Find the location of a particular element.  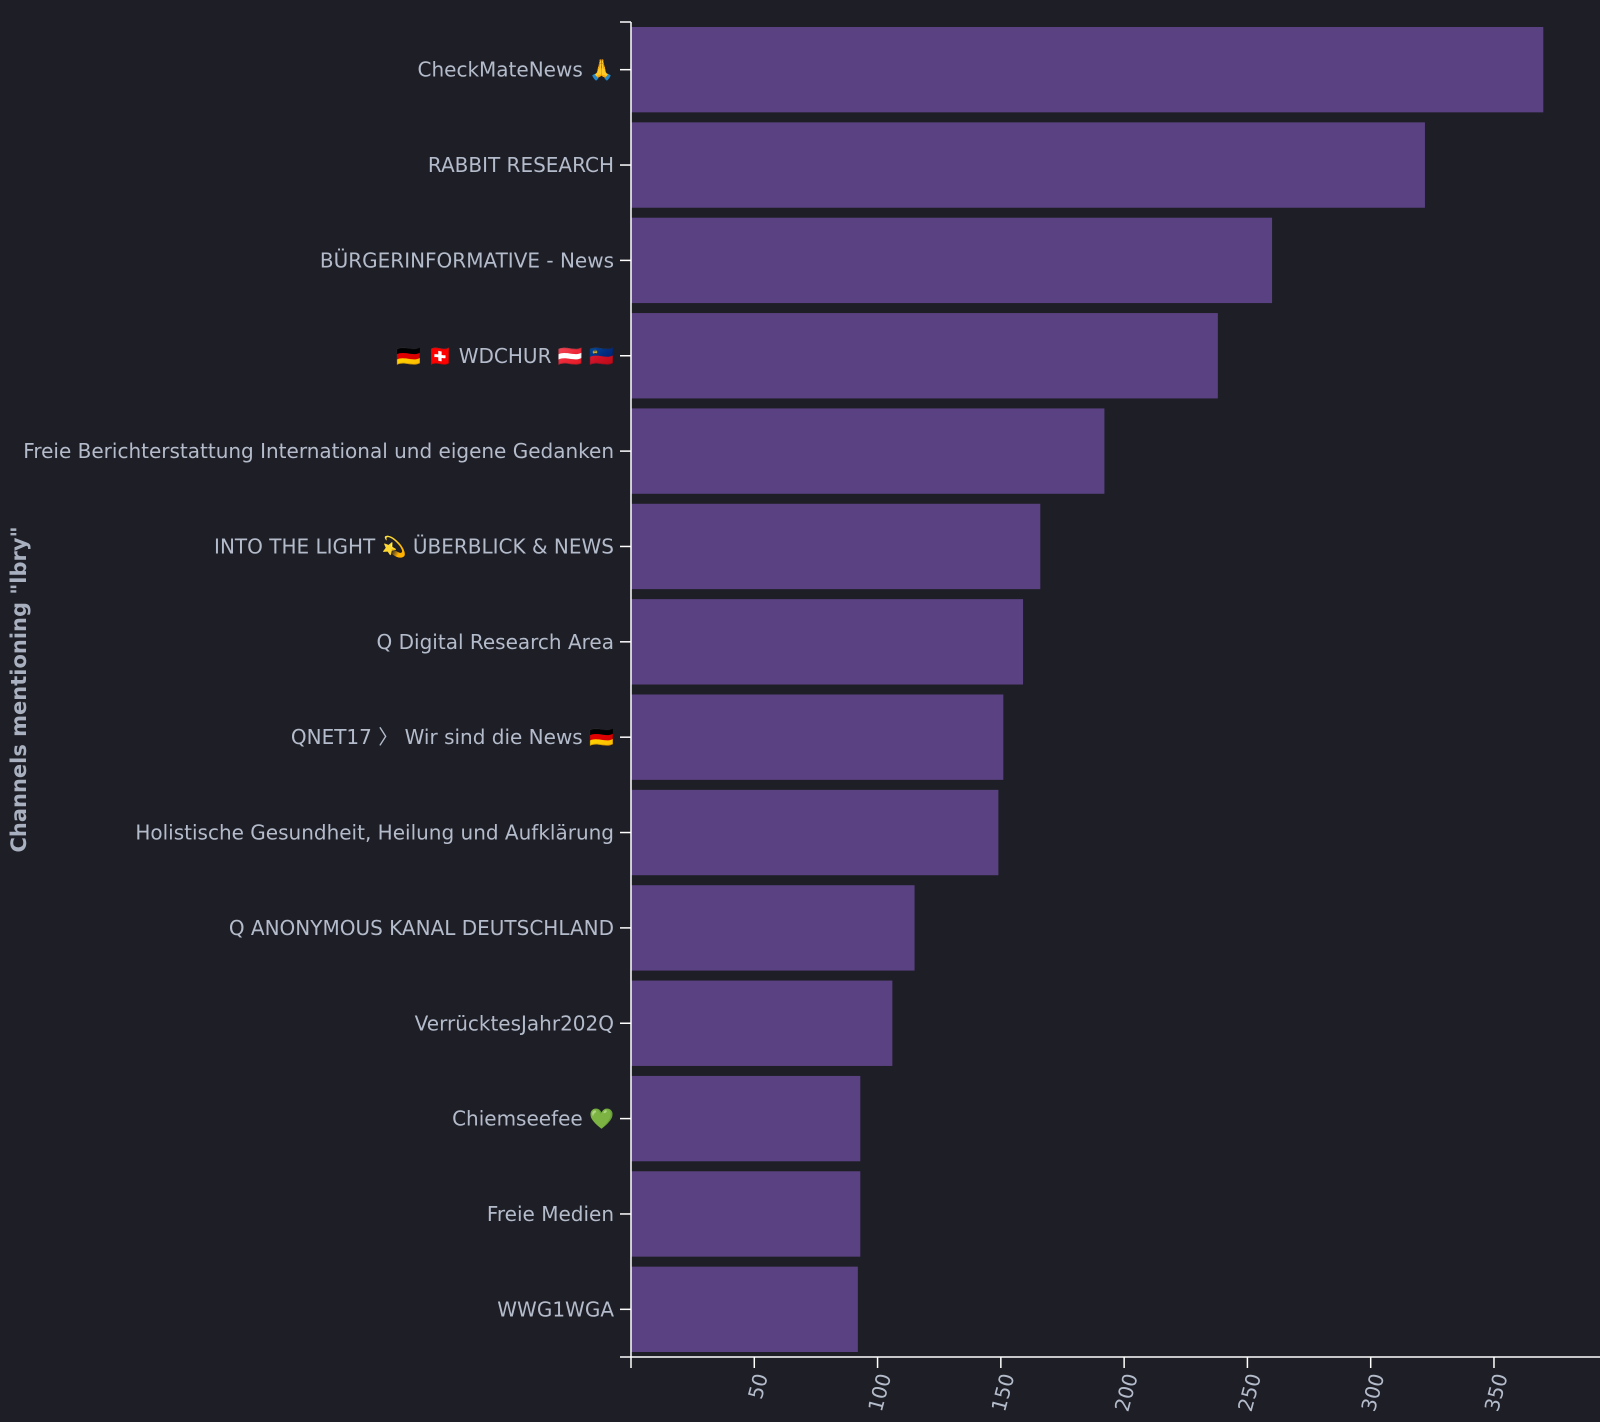

y-tick-label: Freie Medien is located at coordinates (550, 1214).